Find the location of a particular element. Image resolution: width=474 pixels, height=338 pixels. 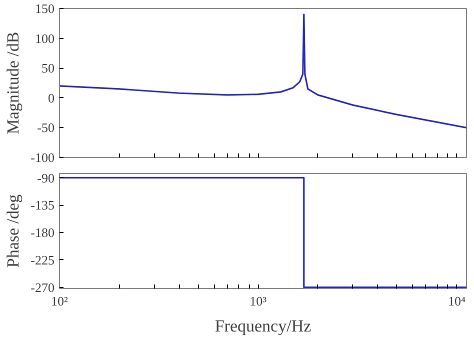

x-tick-label: 10⁴ is located at coordinates (457, 301).